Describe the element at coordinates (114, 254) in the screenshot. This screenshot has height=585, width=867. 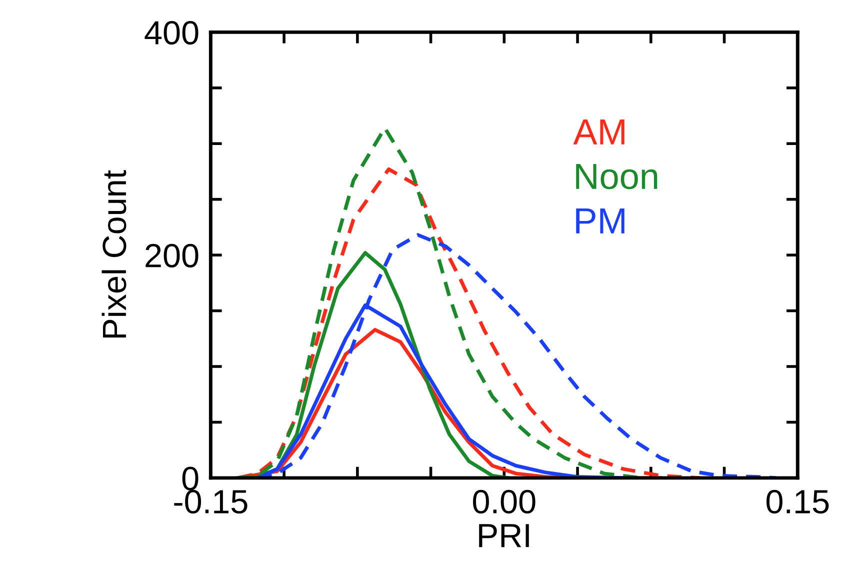
I see `y-axis-title: Pixel Count` at that location.